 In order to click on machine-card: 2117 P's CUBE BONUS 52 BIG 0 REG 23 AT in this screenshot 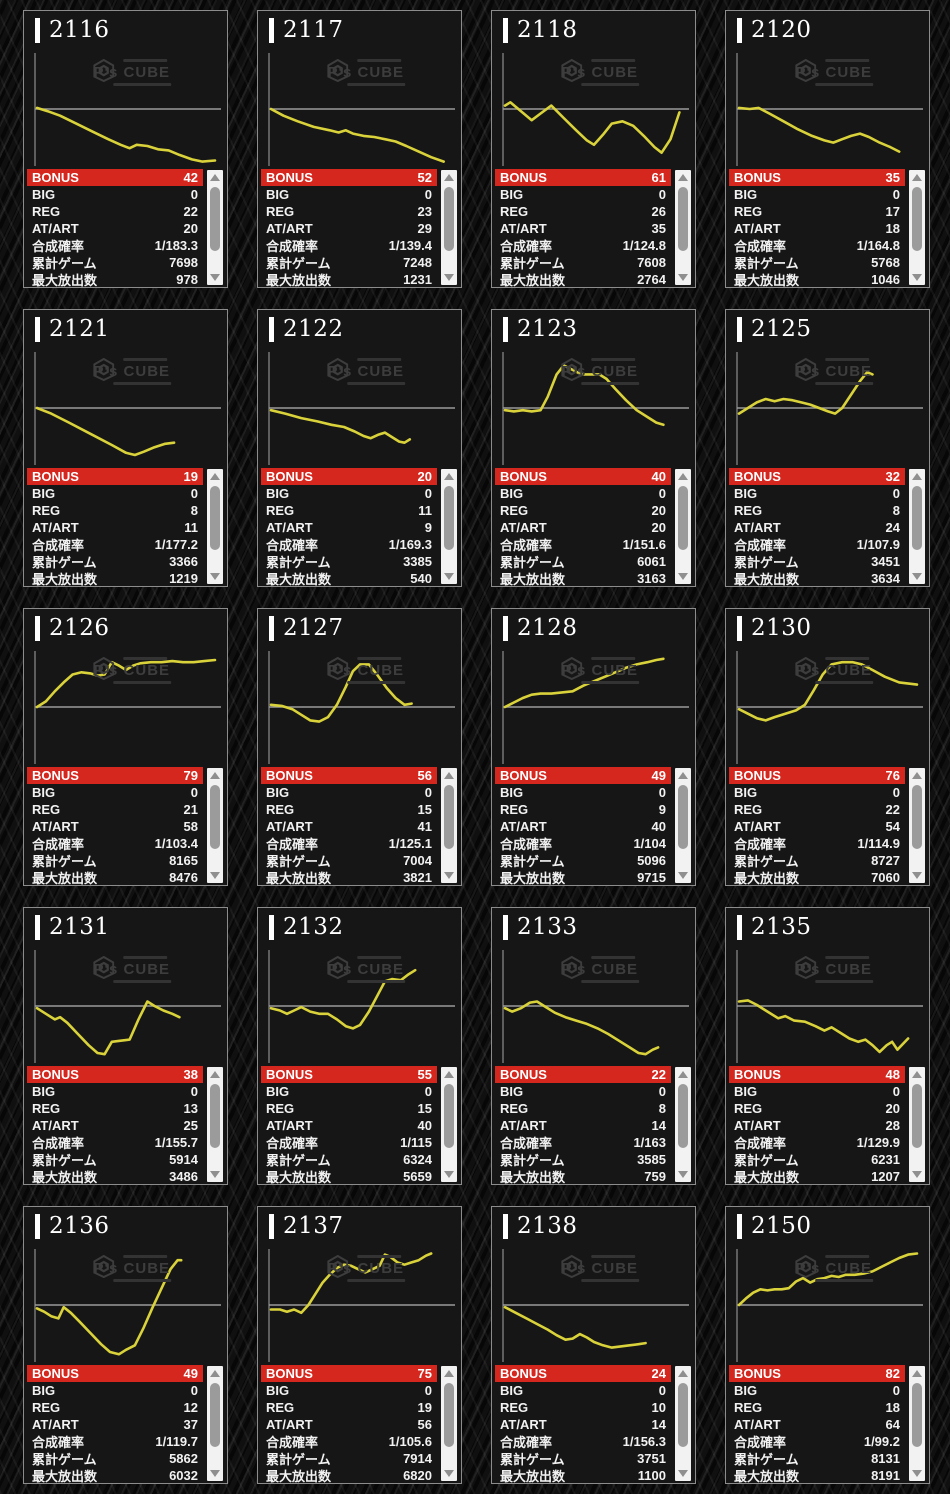, I will do `click(359, 149)`.